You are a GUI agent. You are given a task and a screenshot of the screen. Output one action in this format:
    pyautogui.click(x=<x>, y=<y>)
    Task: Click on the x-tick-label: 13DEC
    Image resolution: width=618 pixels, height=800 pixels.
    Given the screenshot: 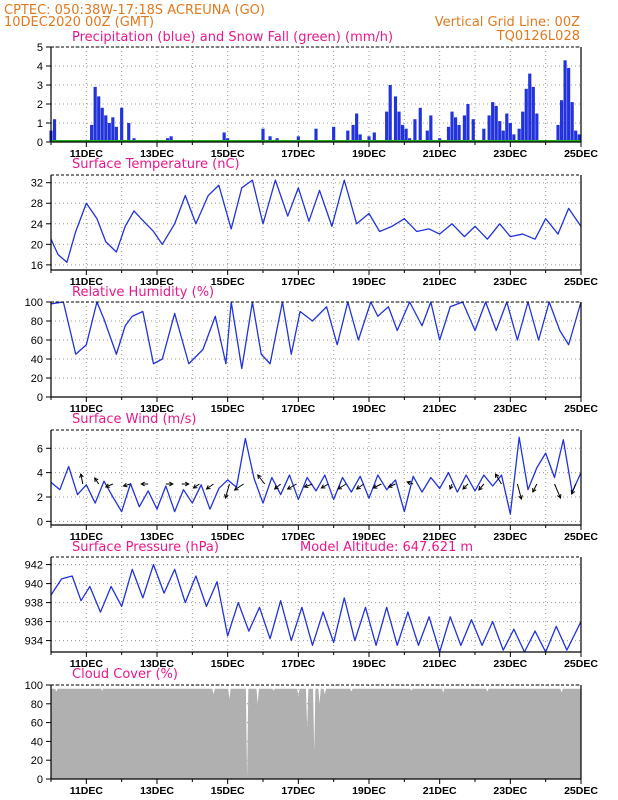 What is the action you would take?
    pyautogui.click(x=157, y=664)
    